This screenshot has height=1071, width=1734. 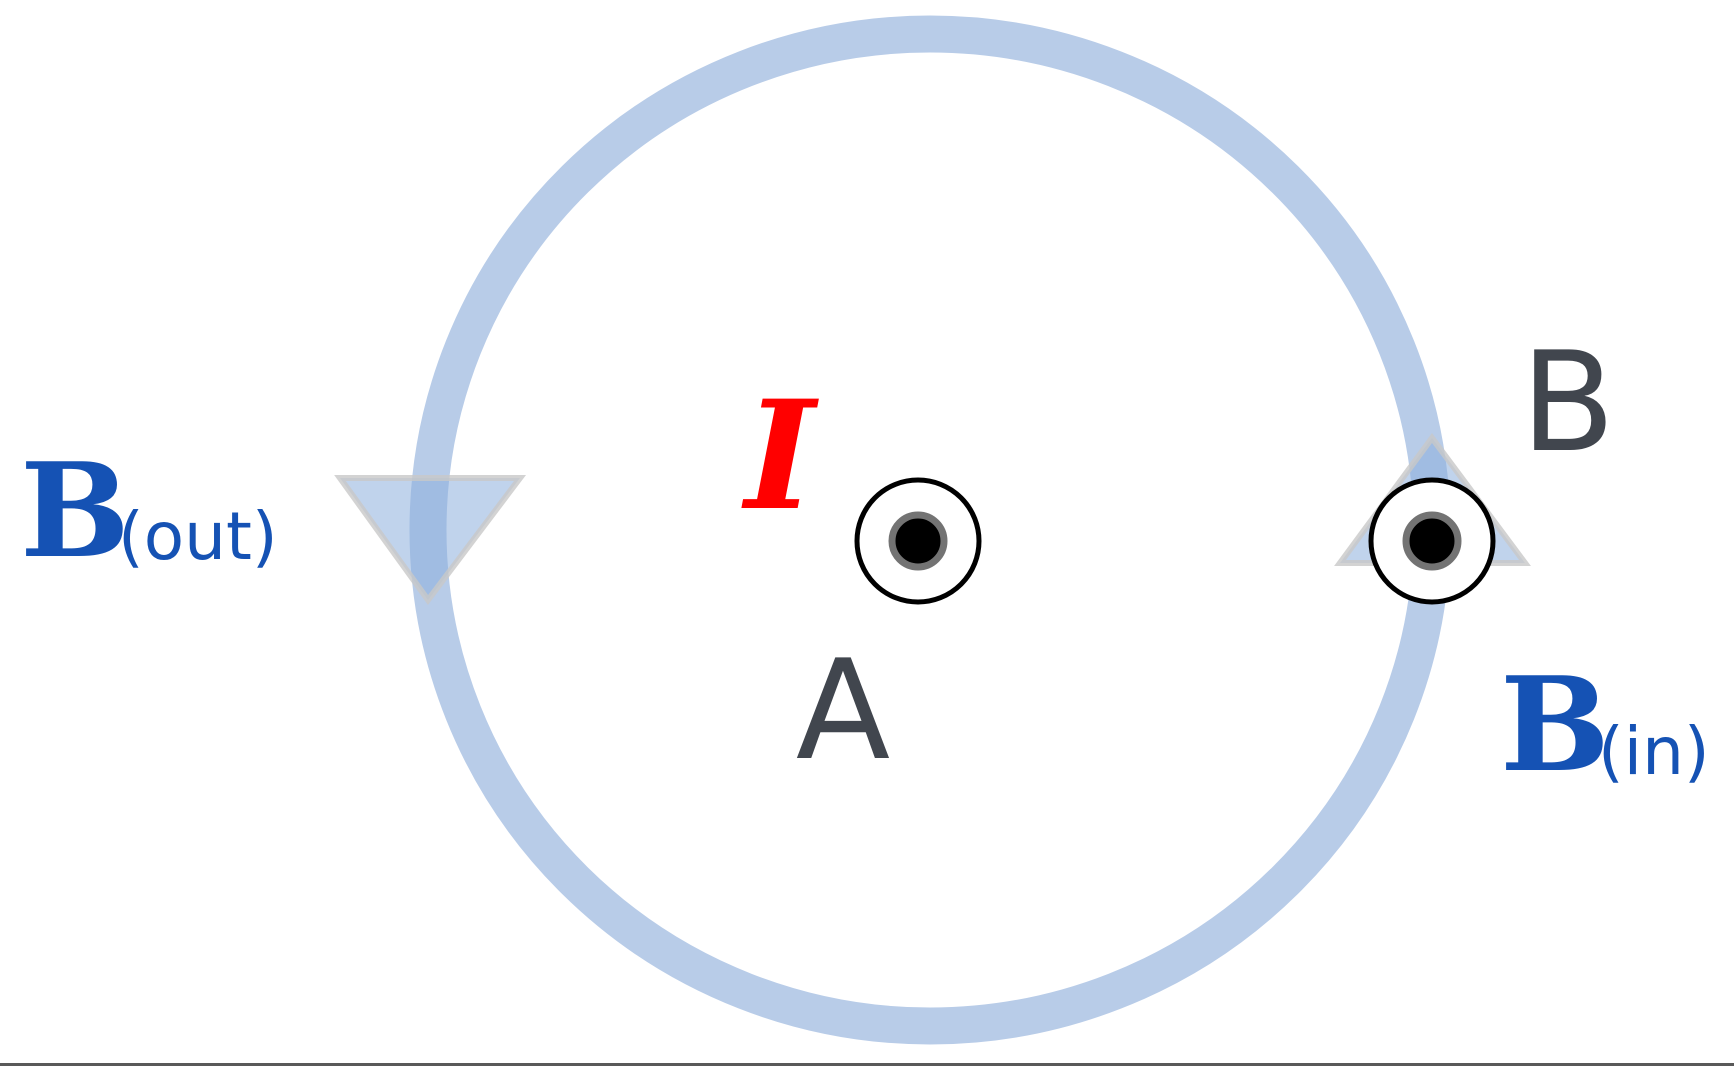 What do you see at coordinates (780, 456) in the screenshot?
I see `current-label: I` at bounding box center [780, 456].